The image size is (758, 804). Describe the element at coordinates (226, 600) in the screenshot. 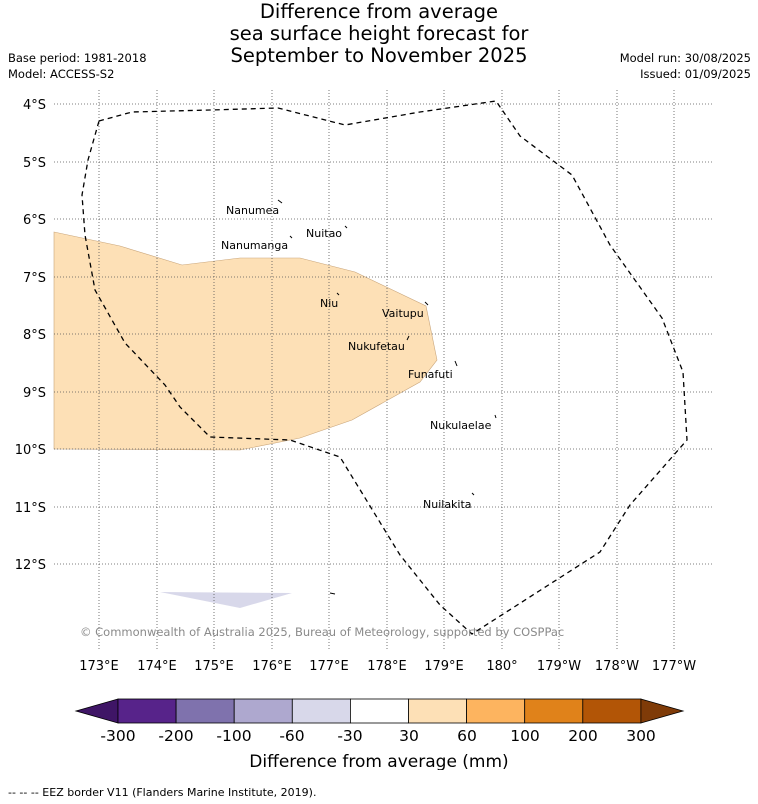

I see `anomaly-region-negative` at that location.